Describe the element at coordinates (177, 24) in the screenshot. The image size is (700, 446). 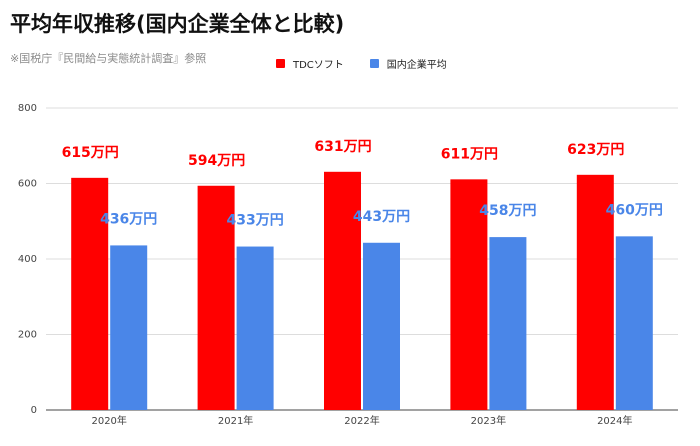
I see `chart-title: 平均年収推移(国内企業全体と比較)` at that location.